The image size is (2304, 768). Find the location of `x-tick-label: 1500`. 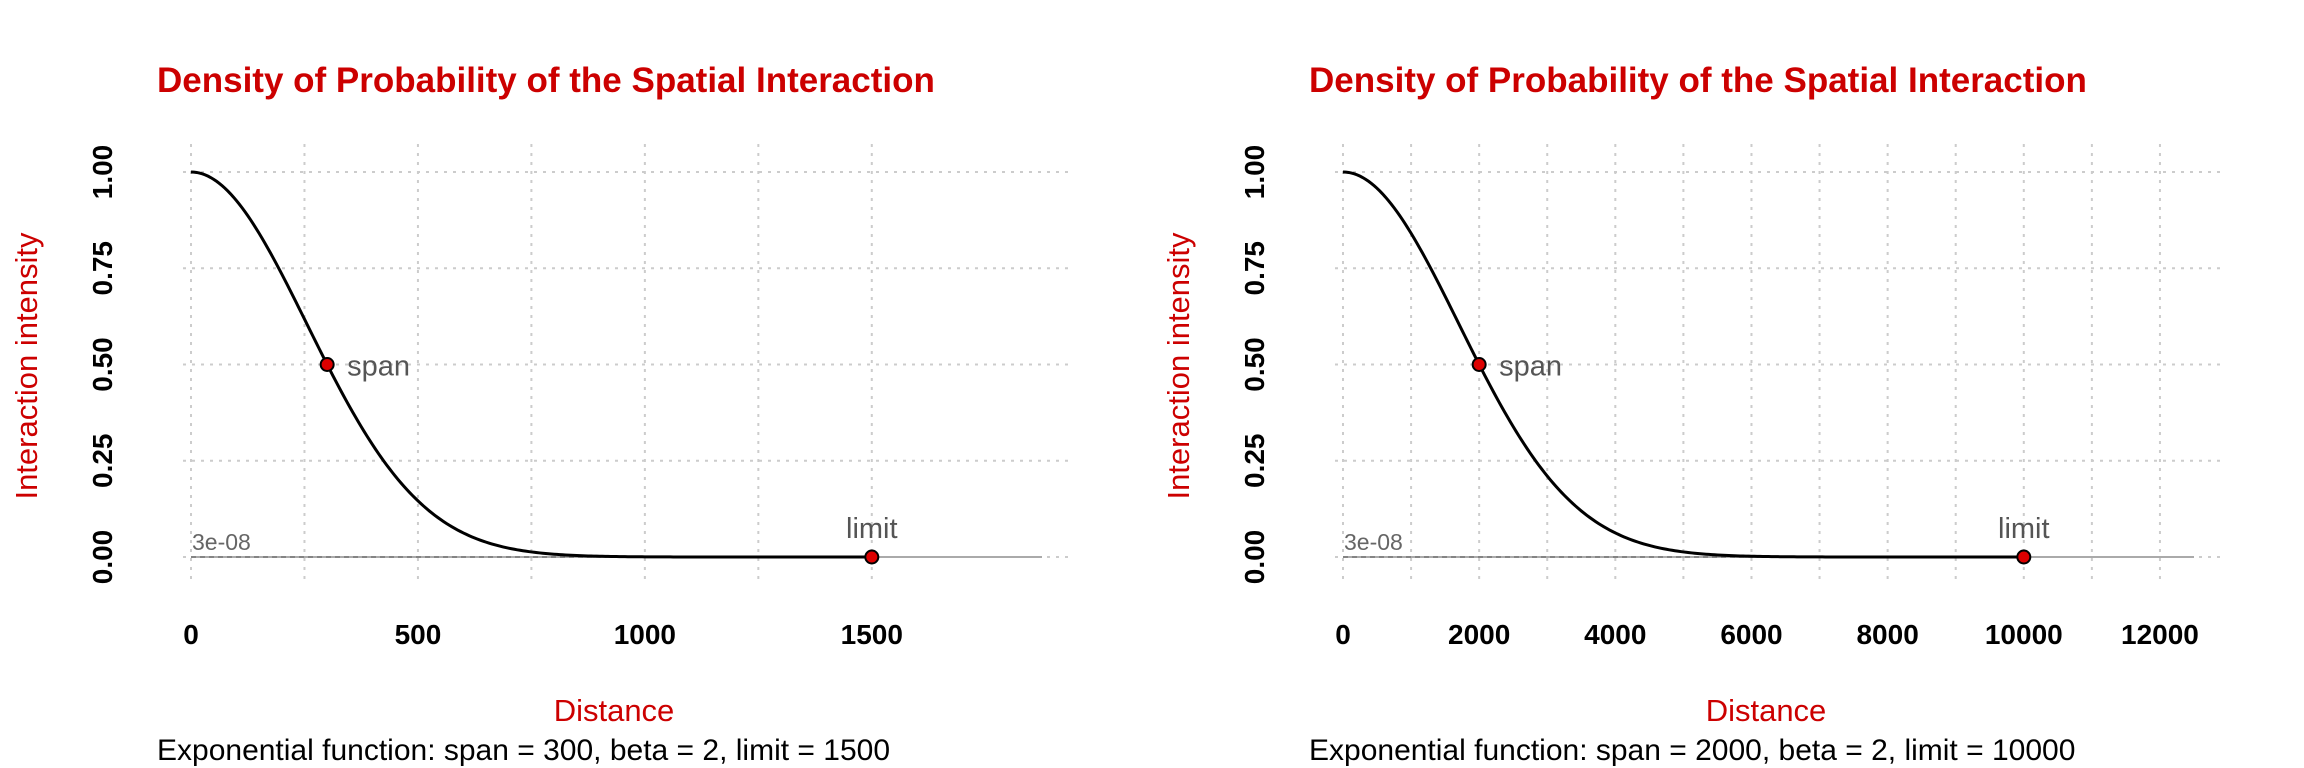

x-tick-label: 1500 is located at coordinates (872, 634).